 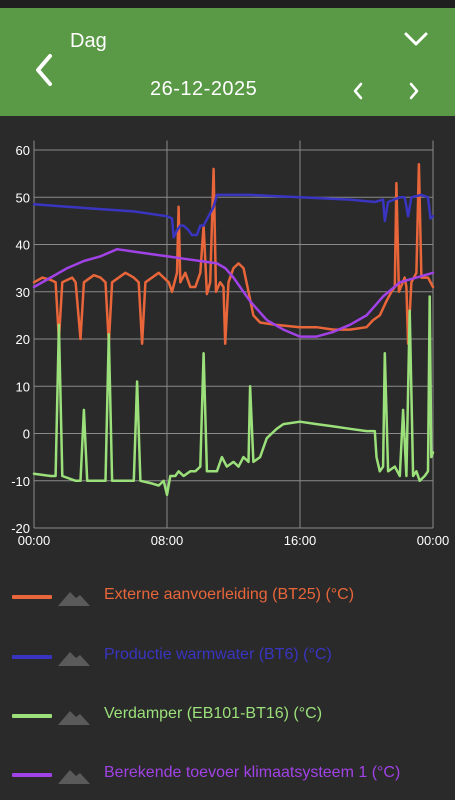 I want to click on next-day-button, so click(x=414, y=91).